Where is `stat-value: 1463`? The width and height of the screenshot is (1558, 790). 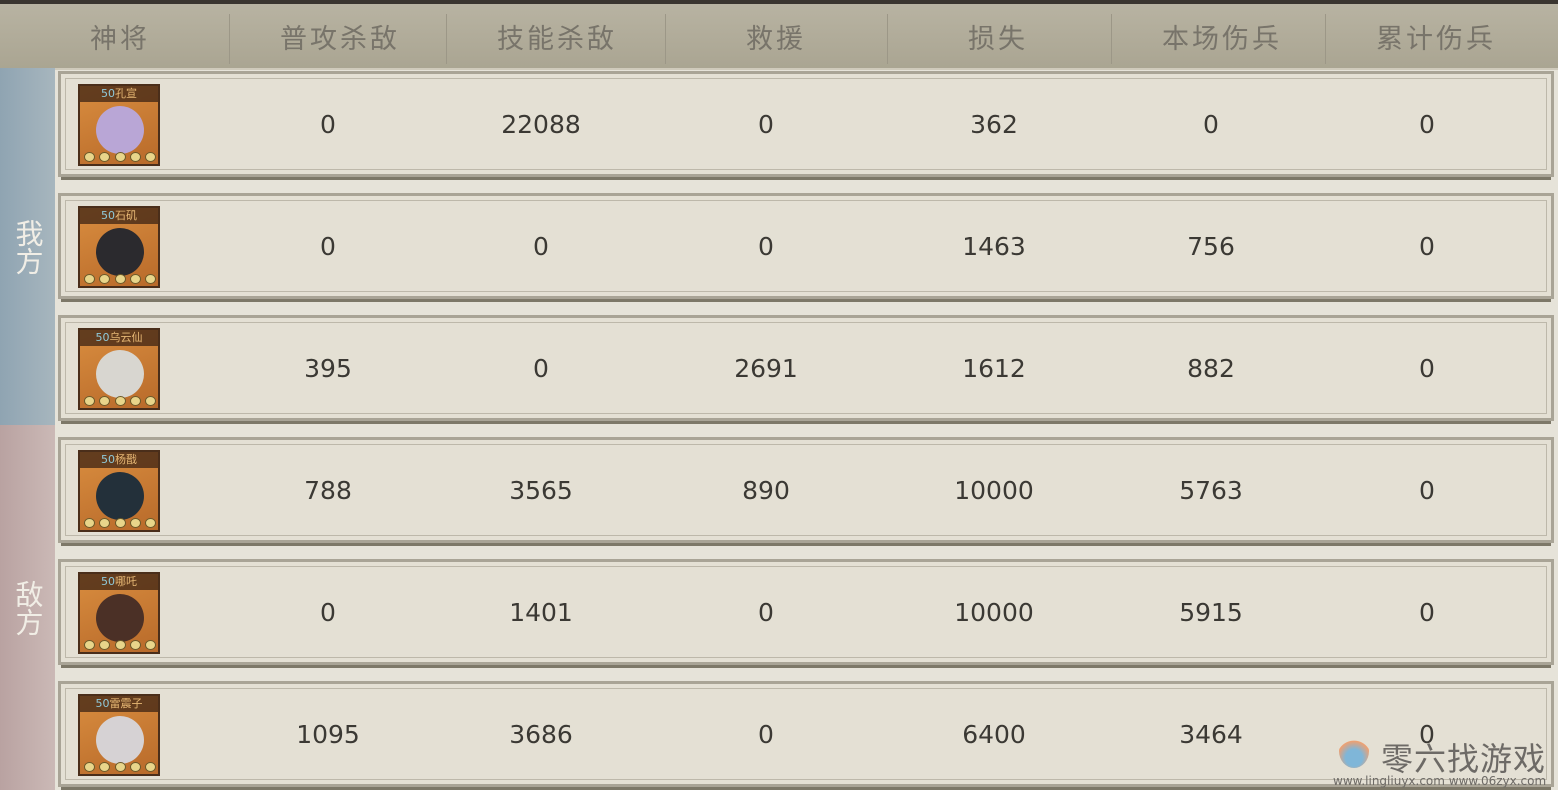
stat-value: 1463 is located at coordinates (994, 246).